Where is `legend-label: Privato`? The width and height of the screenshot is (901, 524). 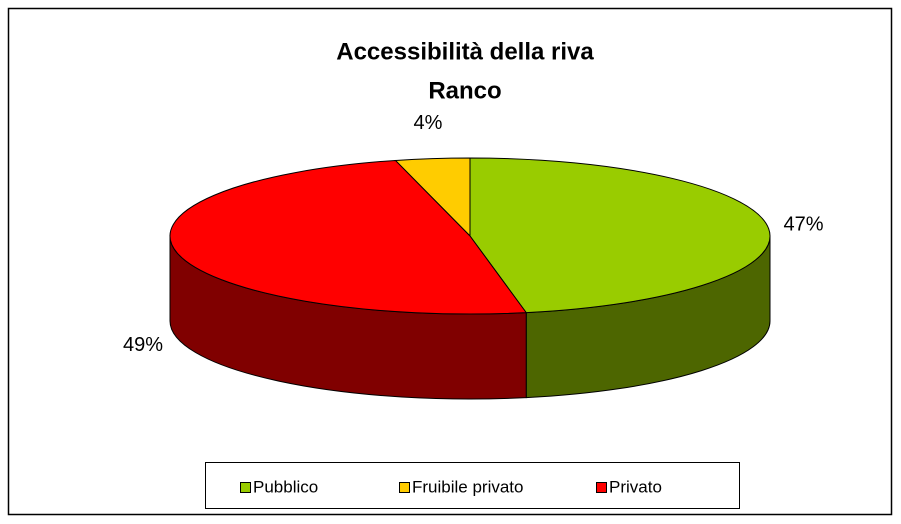 legend-label: Privato is located at coordinates (635, 486).